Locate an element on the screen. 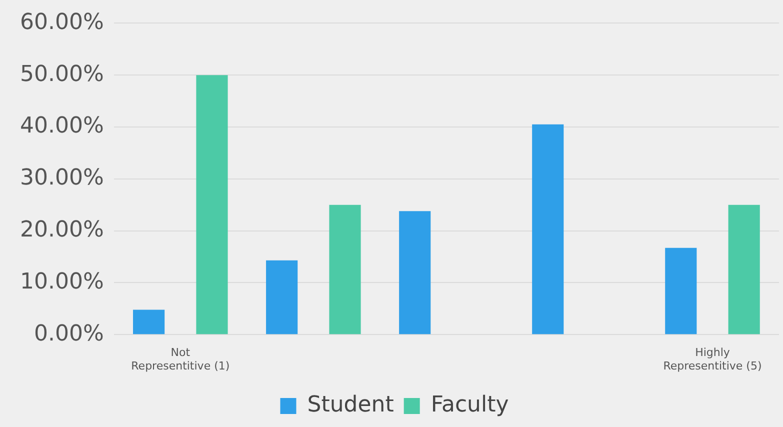  y-tick-label: 20.00% is located at coordinates (62, 230).